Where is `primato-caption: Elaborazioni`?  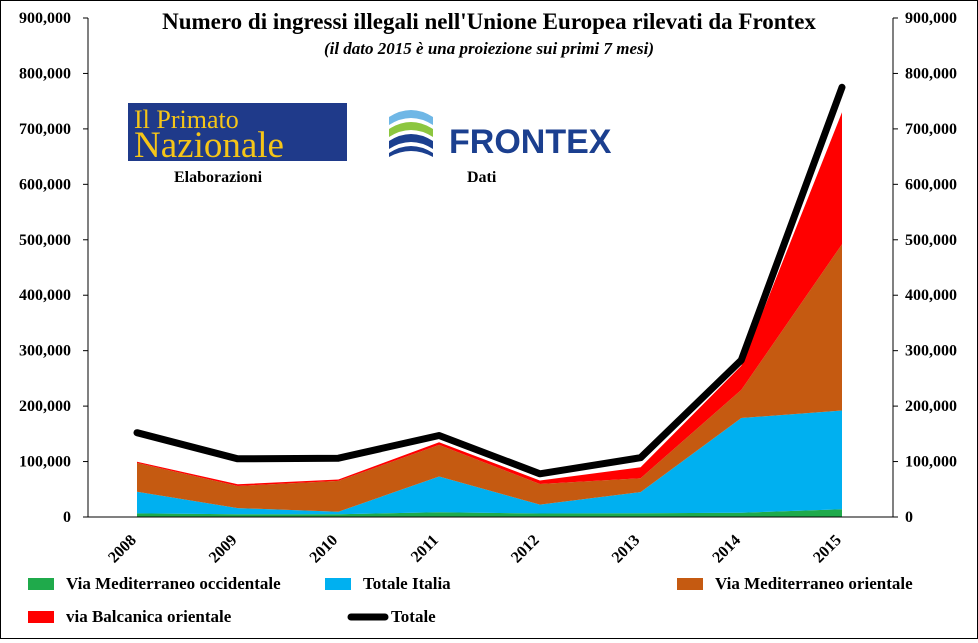
primato-caption: Elaborazioni is located at coordinates (218, 177).